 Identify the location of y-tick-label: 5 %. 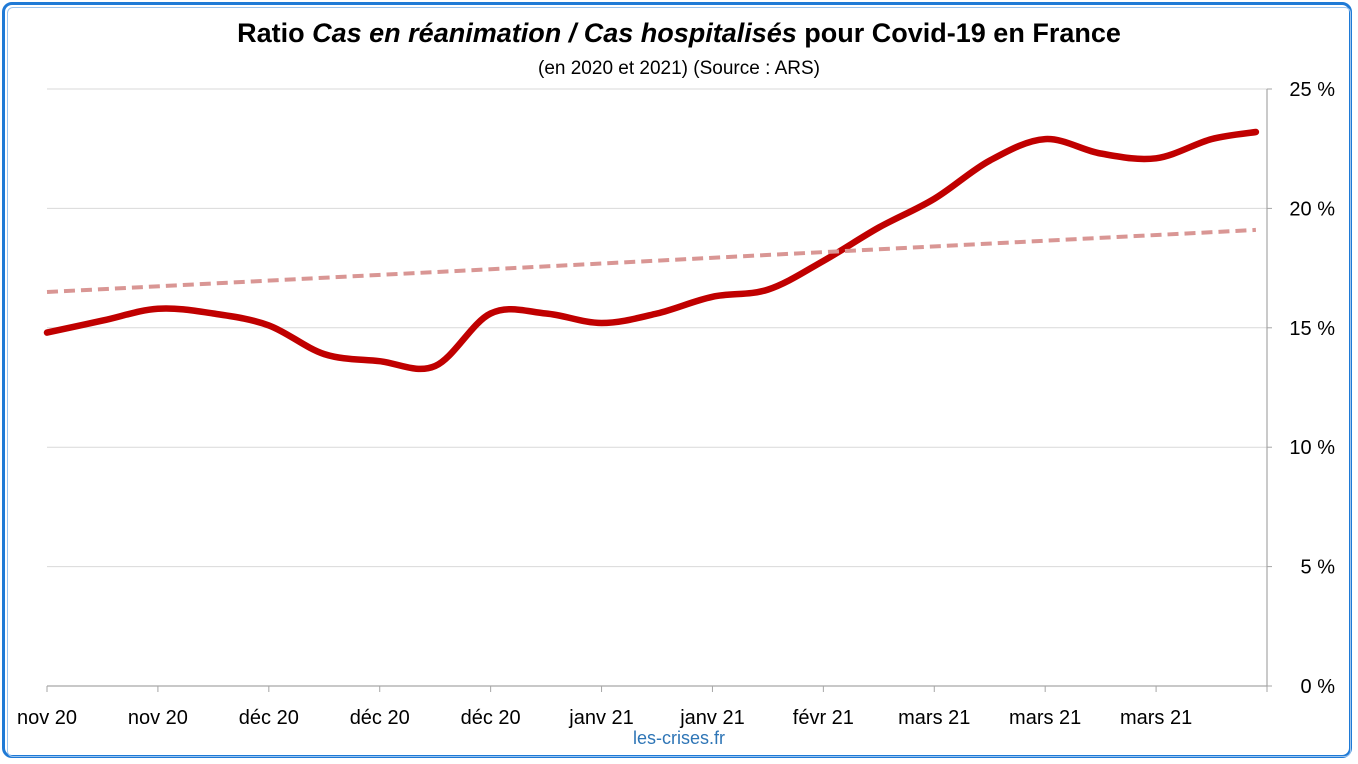
(1318, 568).